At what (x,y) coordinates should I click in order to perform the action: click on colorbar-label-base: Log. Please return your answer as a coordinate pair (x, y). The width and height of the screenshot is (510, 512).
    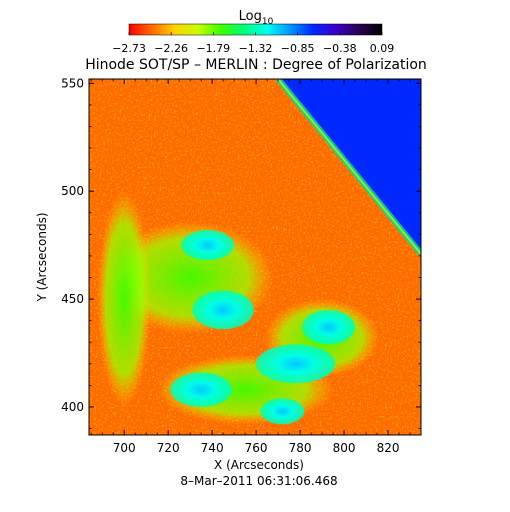
    Looking at the image, I should click on (250, 16).